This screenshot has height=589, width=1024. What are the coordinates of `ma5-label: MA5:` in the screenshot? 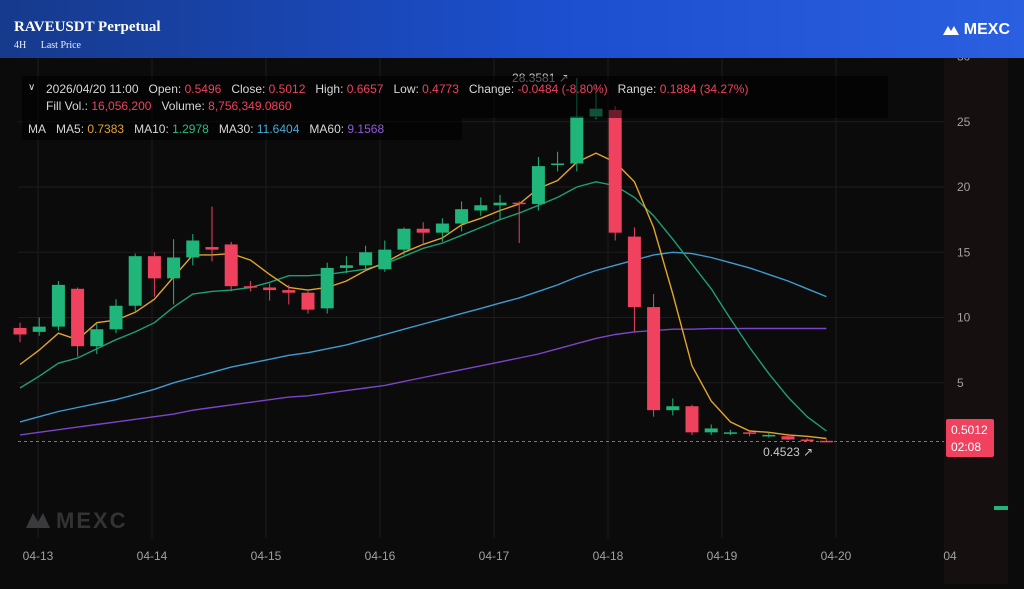 It's located at (70, 129).